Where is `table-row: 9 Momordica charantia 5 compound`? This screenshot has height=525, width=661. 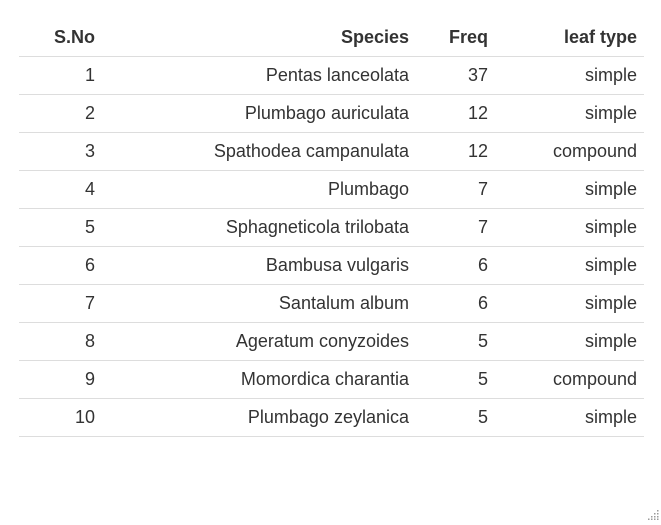
table-row: 9 Momordica charantia 5 compound is located at coordinates (331, 379).